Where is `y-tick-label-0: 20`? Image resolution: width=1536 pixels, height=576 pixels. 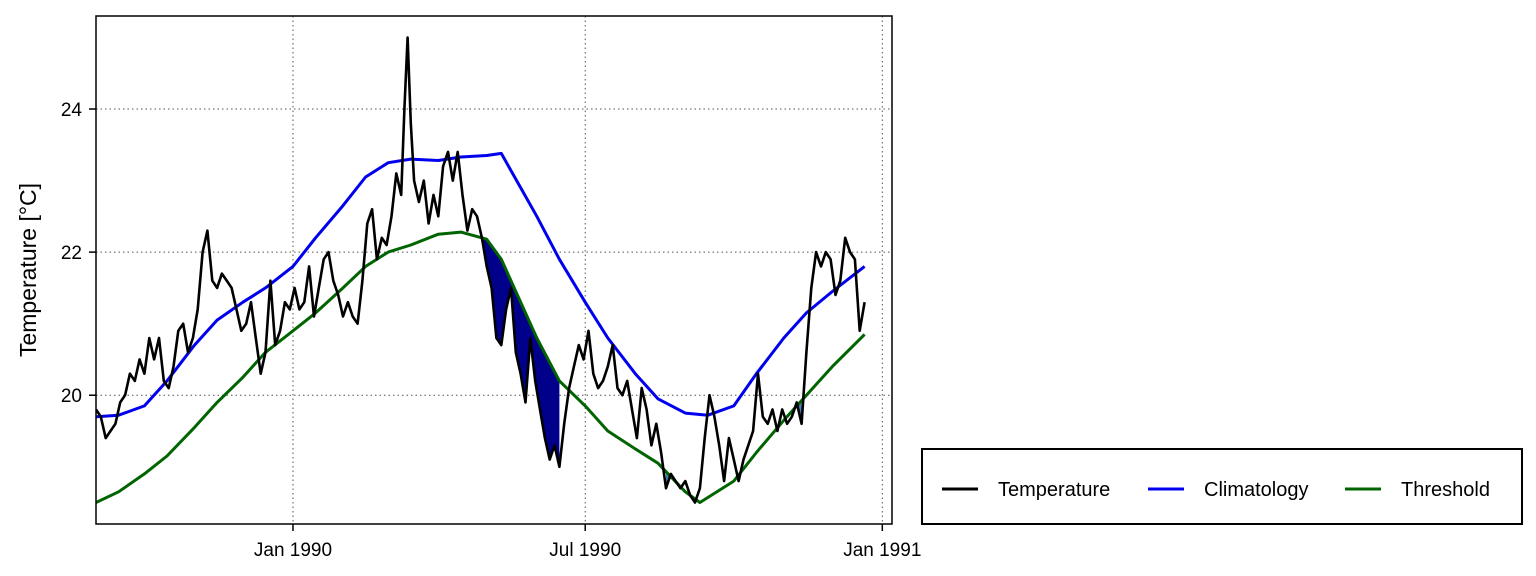
y-tick-label-0: 20 is located at coordinates (71, 396).